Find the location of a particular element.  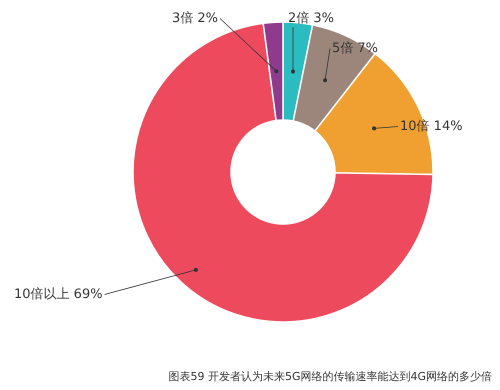

slice-label: 10倍以上 69% is located at coordinates (58, 294).